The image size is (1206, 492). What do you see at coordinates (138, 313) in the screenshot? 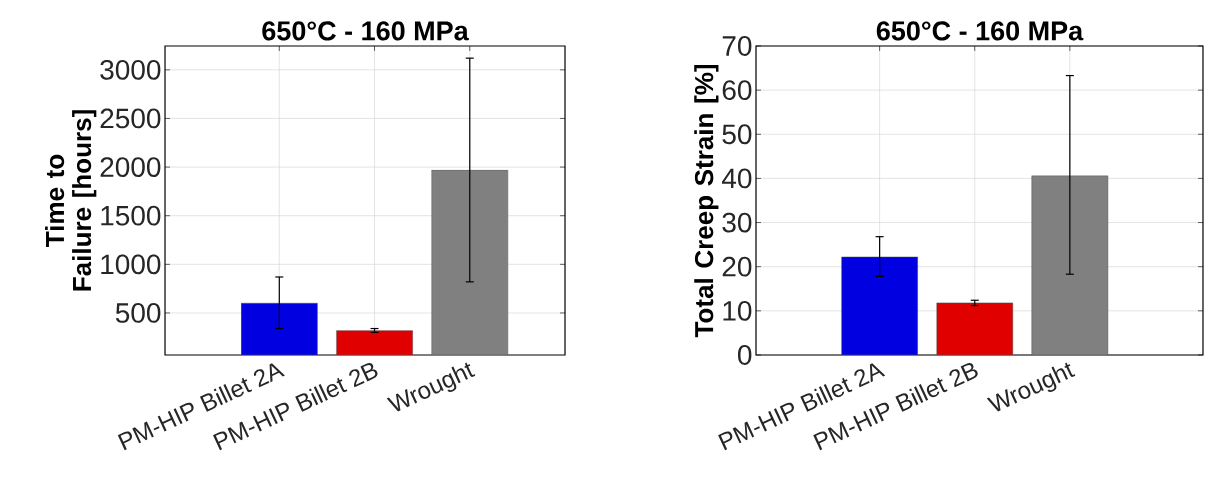
I see `y-tick-label: 500` at bounding box center [138, 313].